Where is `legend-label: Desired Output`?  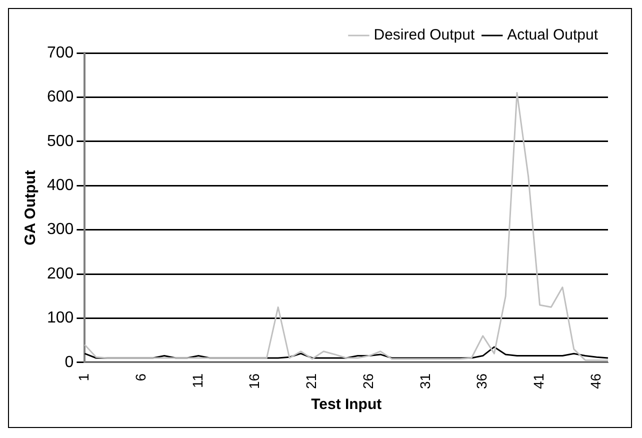 legend-label: Desired Output is located at coordinates (425, 35).